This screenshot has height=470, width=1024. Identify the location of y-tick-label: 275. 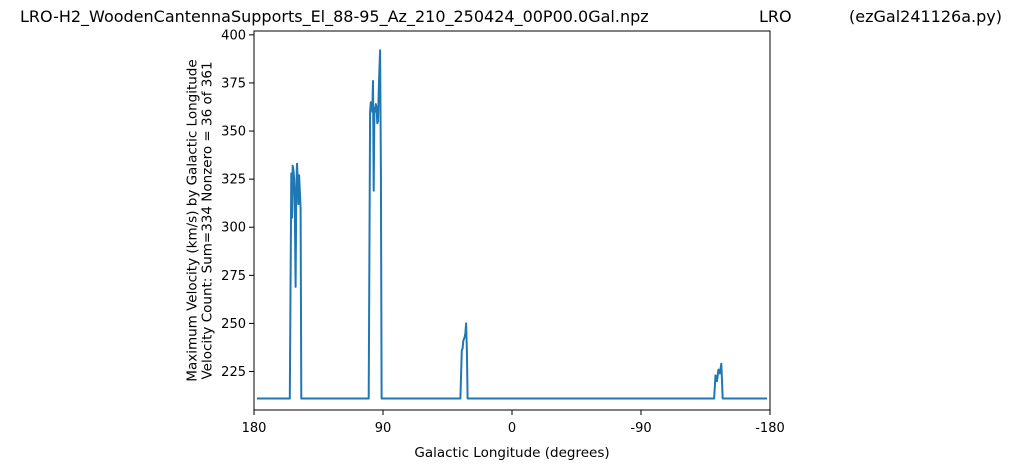
(233, 276).